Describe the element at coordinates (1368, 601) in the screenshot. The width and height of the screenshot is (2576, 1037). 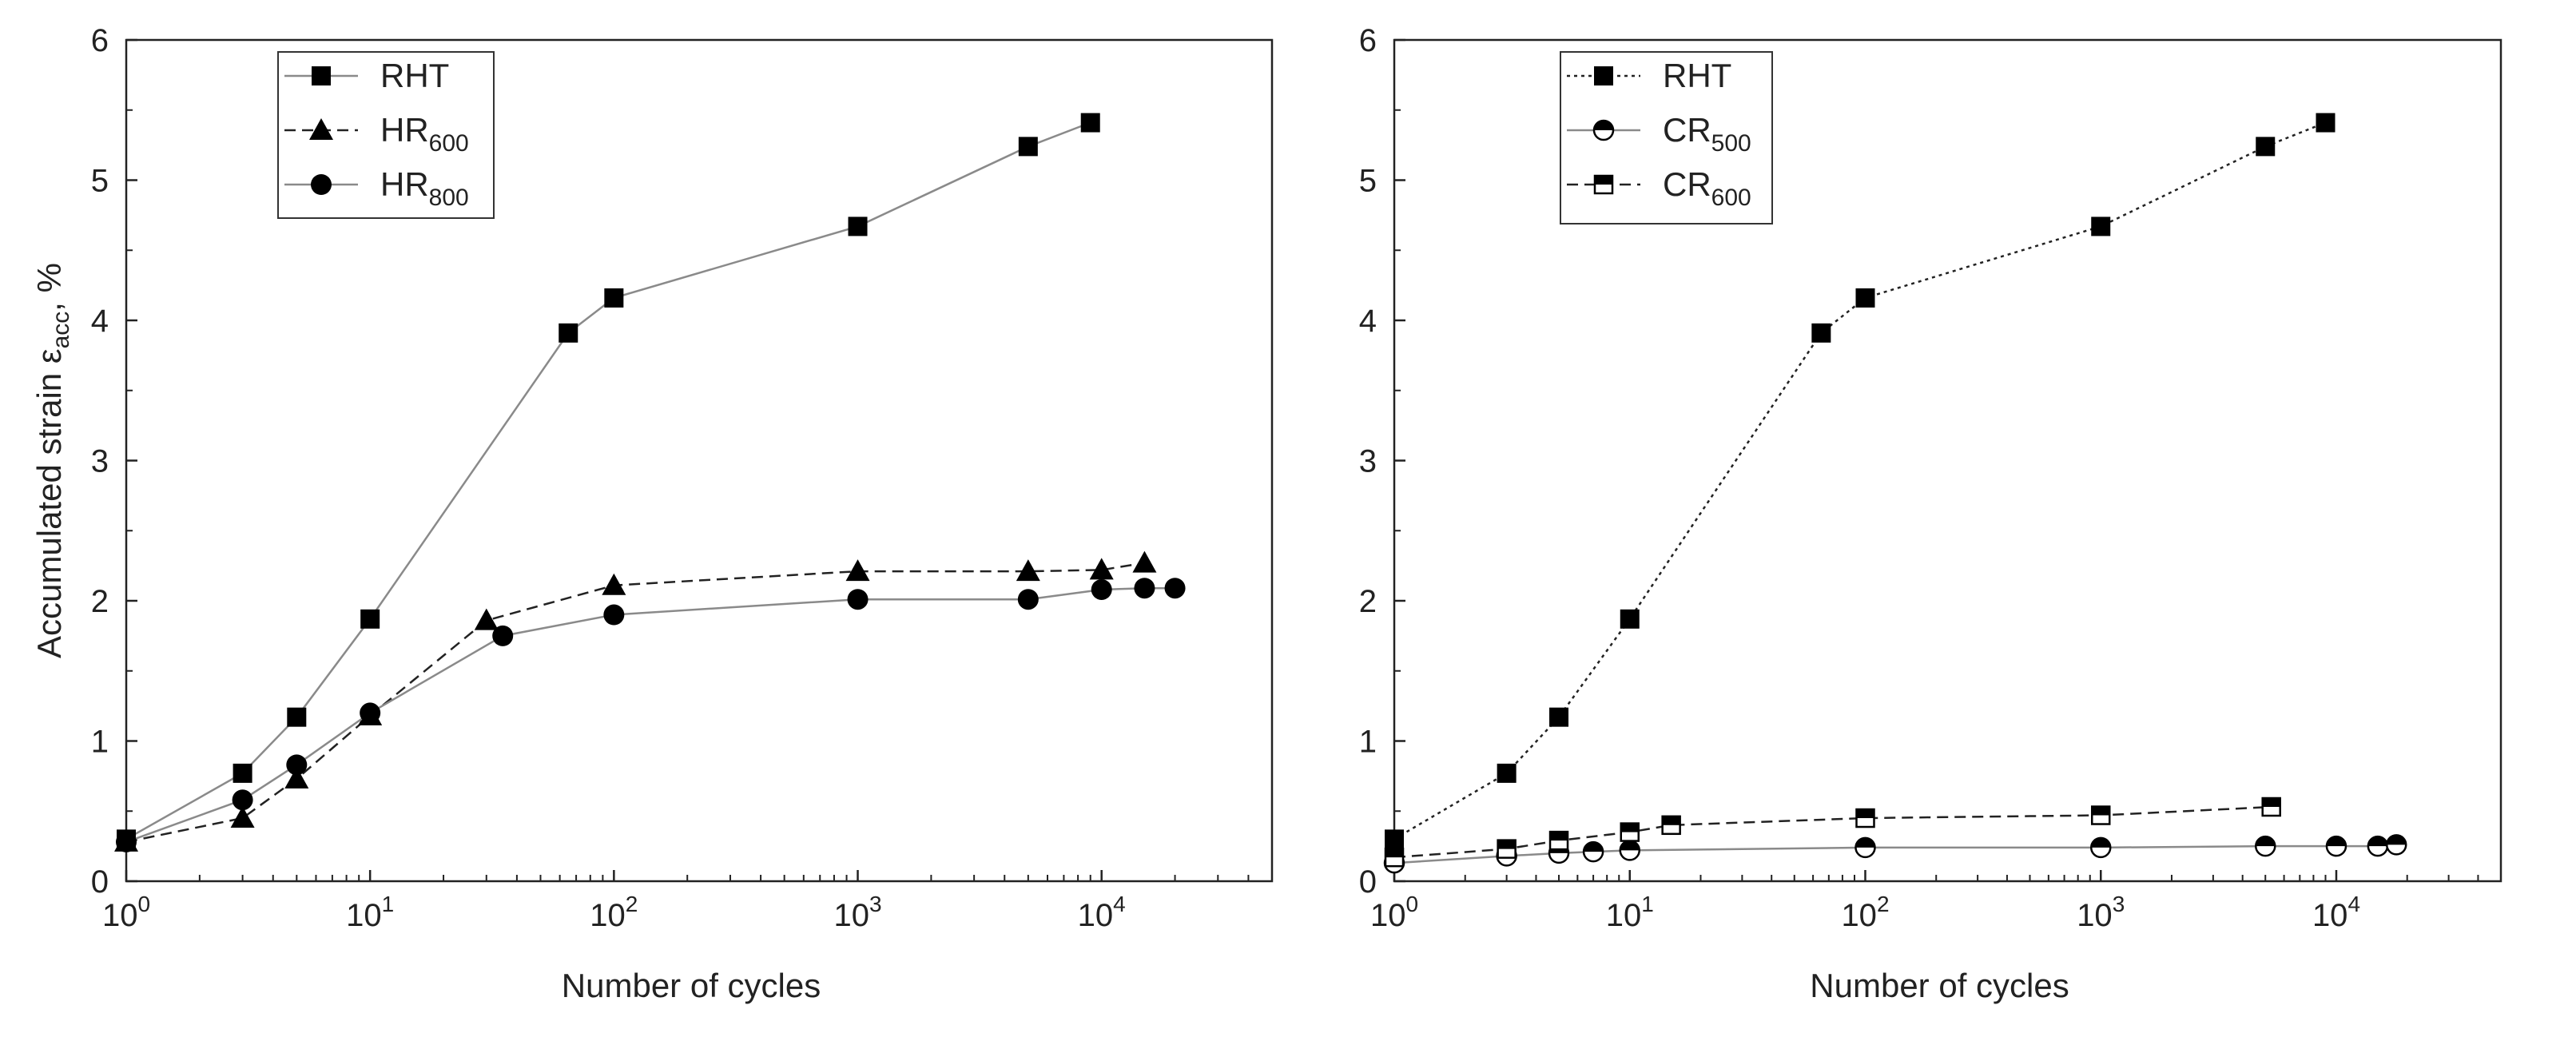
I see `panel-2-y-tick-label: 2` at that location.